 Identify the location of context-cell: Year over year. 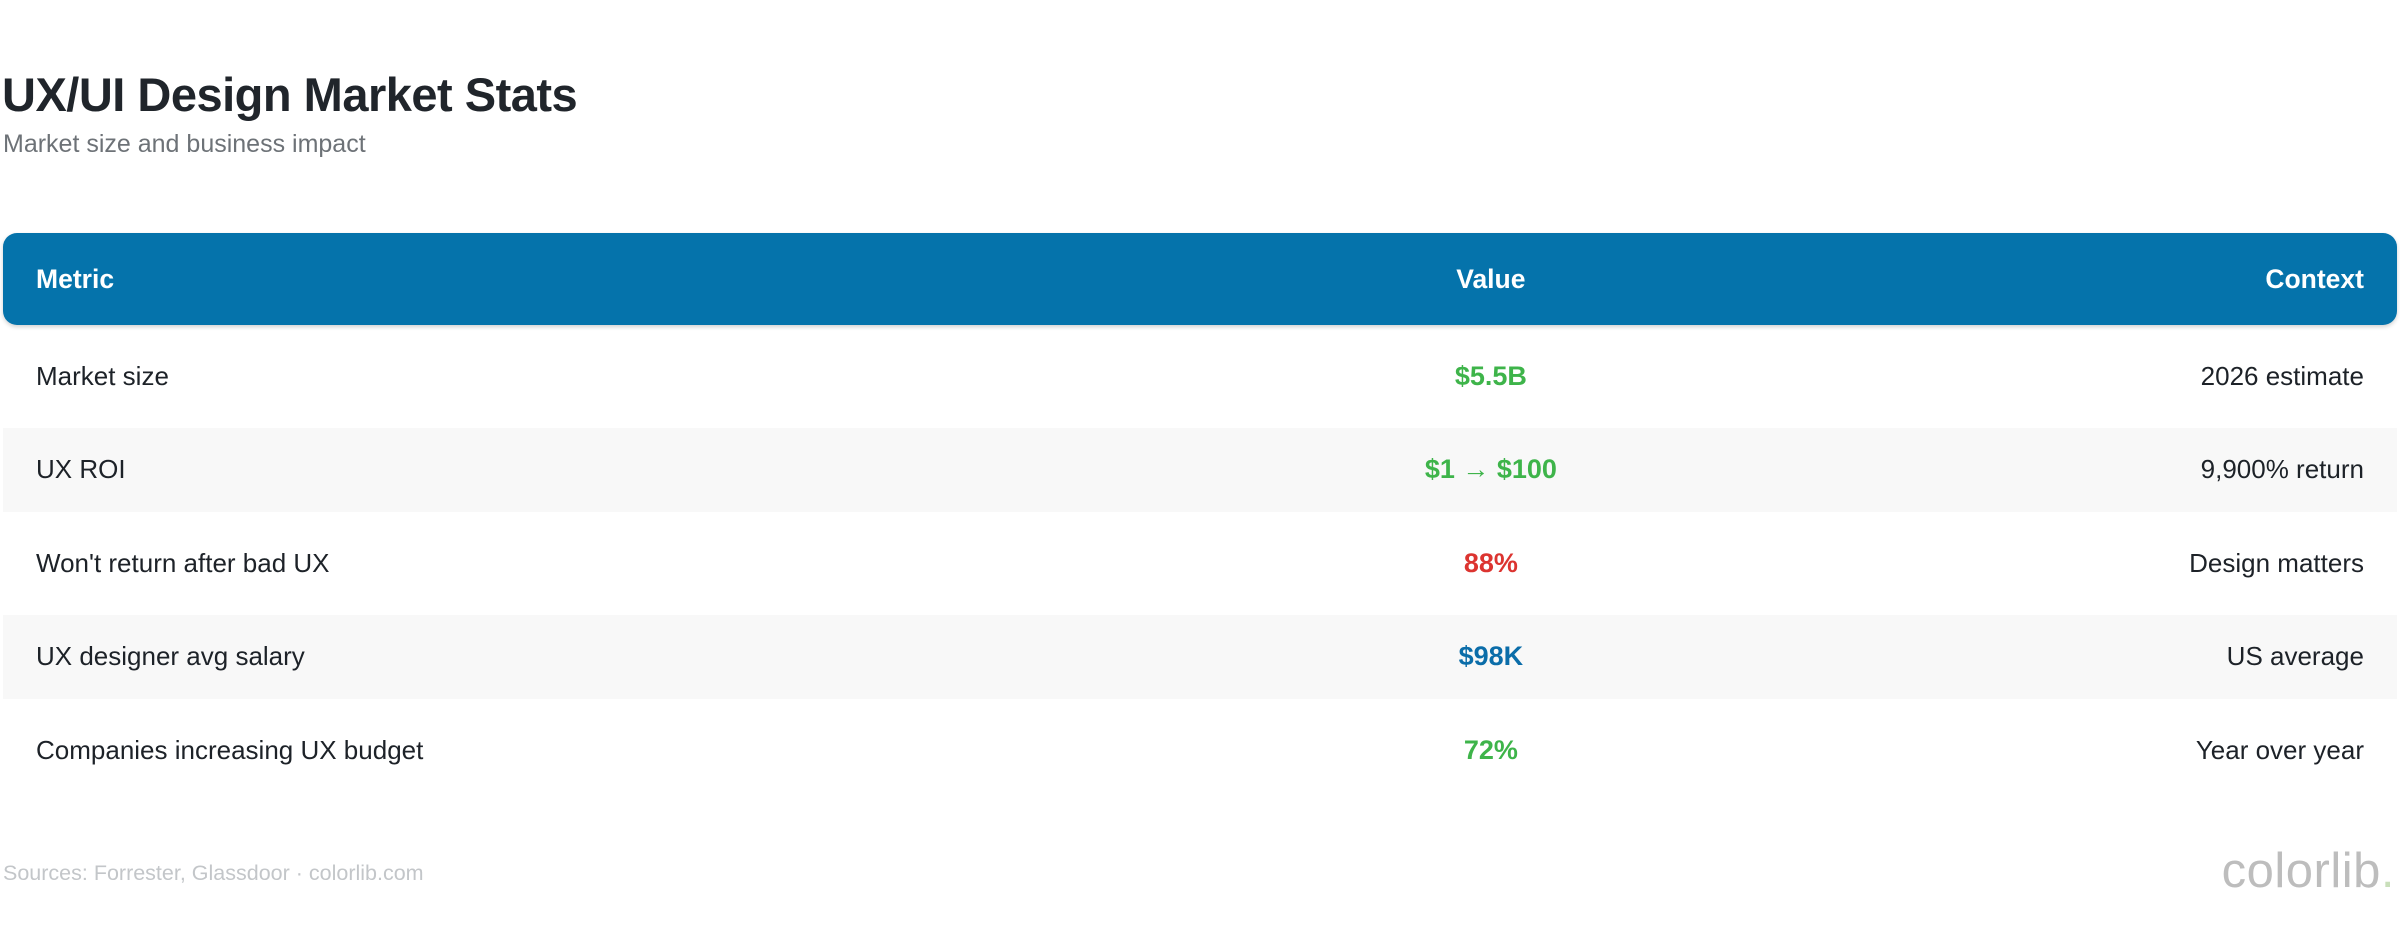
(2279, 749).